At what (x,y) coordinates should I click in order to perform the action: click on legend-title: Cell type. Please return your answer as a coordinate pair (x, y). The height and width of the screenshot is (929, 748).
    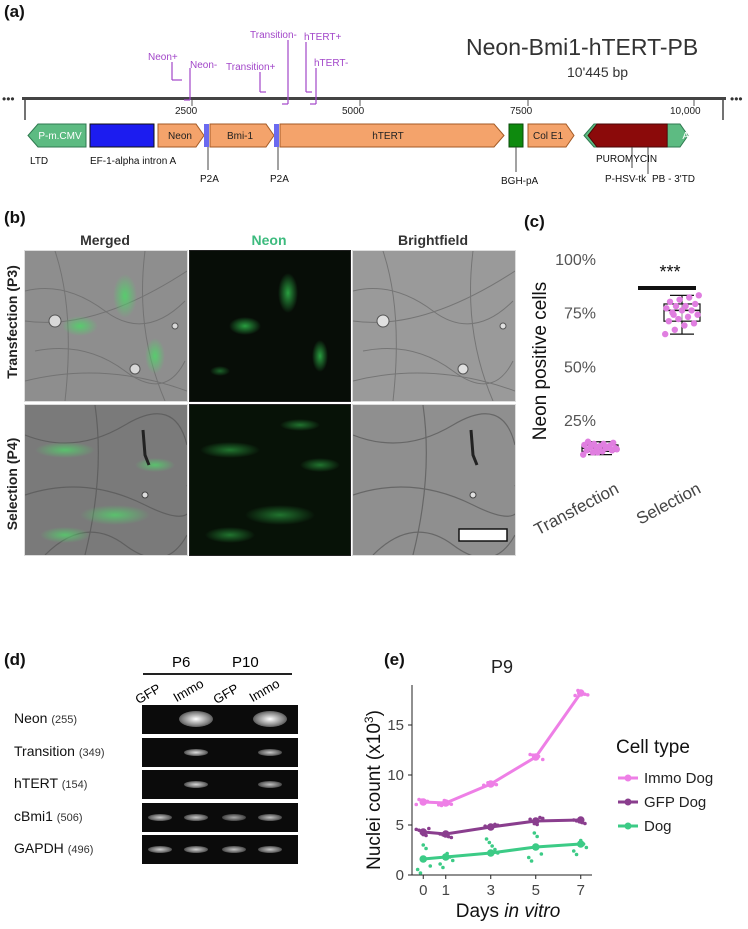
    Looking at the image, I should click on (653, 747).